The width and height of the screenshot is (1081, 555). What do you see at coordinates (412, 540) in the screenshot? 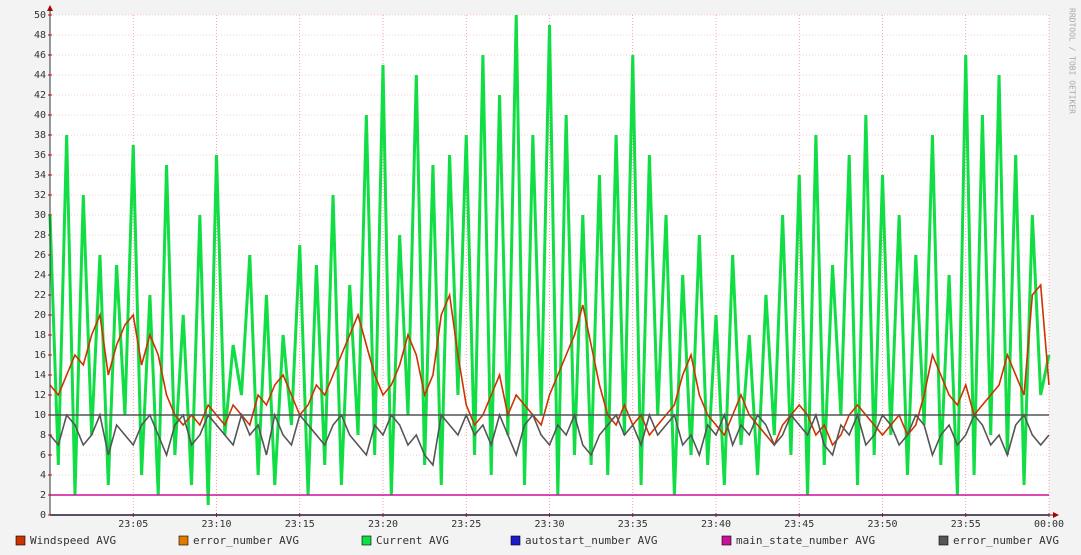
I see `legend-label: Current AVG` at bounding box center [412, 540].